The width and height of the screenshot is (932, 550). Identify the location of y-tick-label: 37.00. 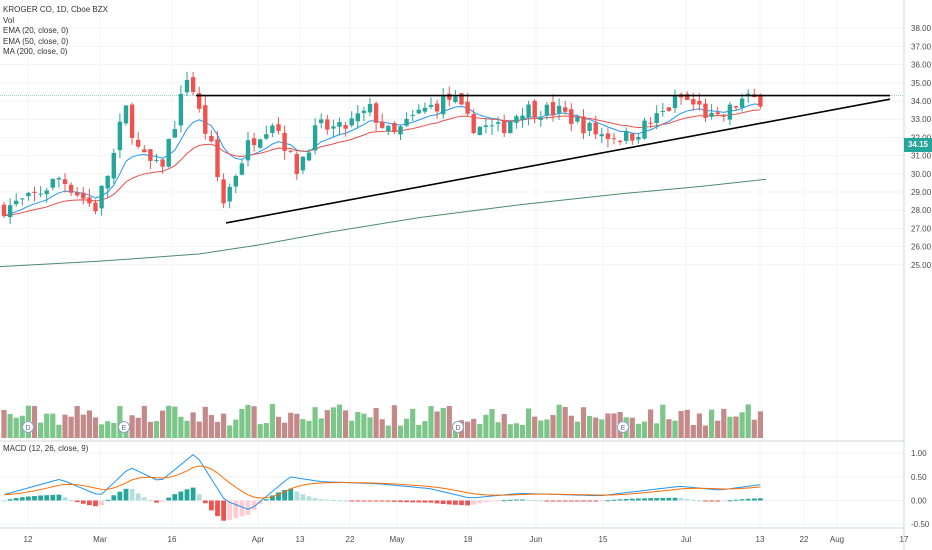
(921, 46).